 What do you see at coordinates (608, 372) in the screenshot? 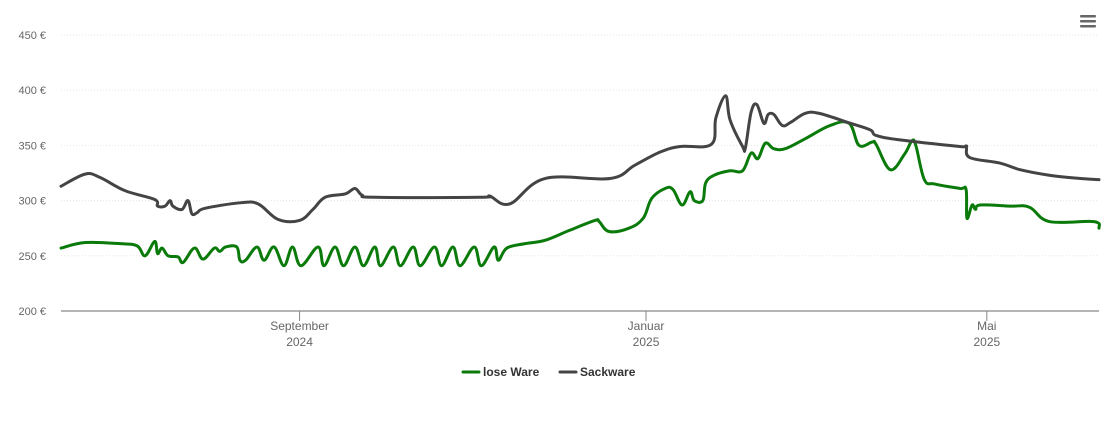
I see `legend-label: Sackware` at bounding box center [608, 372].